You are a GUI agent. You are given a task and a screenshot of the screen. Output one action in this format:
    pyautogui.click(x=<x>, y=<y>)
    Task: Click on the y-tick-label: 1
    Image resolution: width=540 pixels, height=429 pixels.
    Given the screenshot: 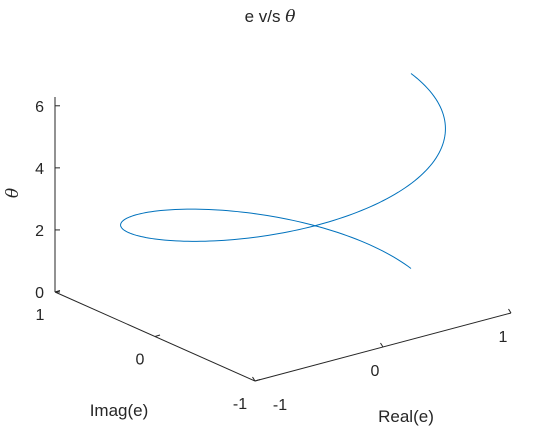 What is the action you would take?
    pyautogui.click(x=40, y=315)
    